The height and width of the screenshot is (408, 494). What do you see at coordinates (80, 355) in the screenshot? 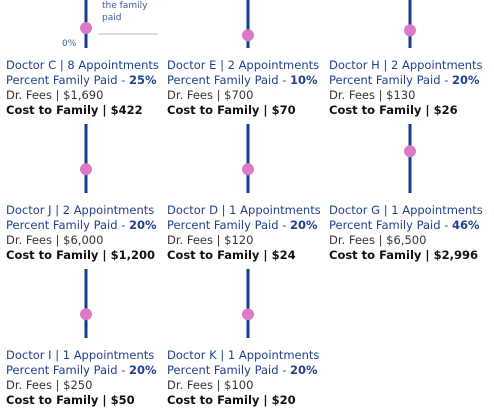
I see `doctor-title: Doctor I | 1 Appointments` at bounding box center [80, 355].